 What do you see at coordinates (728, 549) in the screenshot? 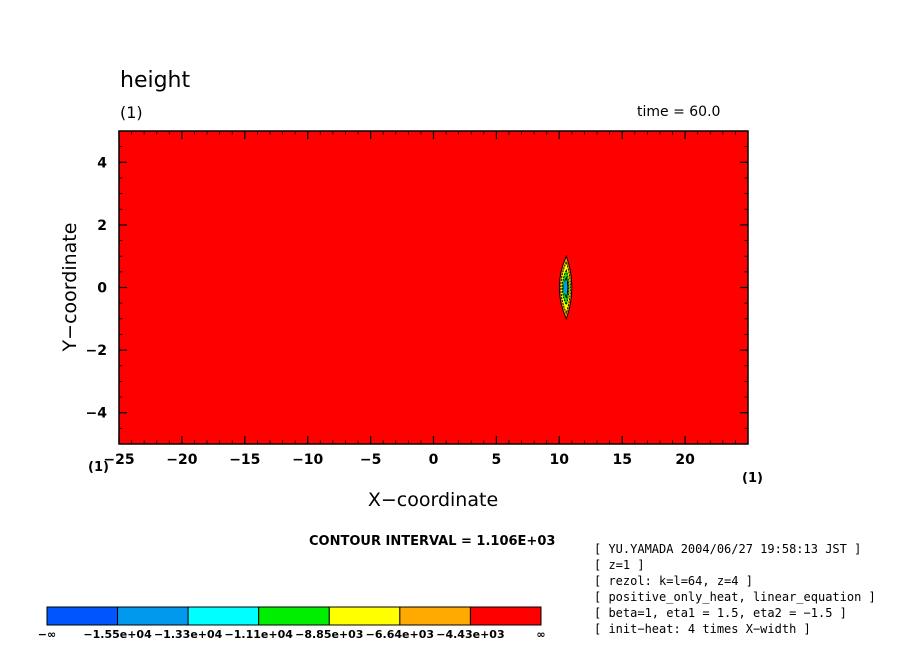
I see `note-line: [ YU.YAMADA 2004/06/27 19:58:13 JST ]` at bounding box center [728, 549].